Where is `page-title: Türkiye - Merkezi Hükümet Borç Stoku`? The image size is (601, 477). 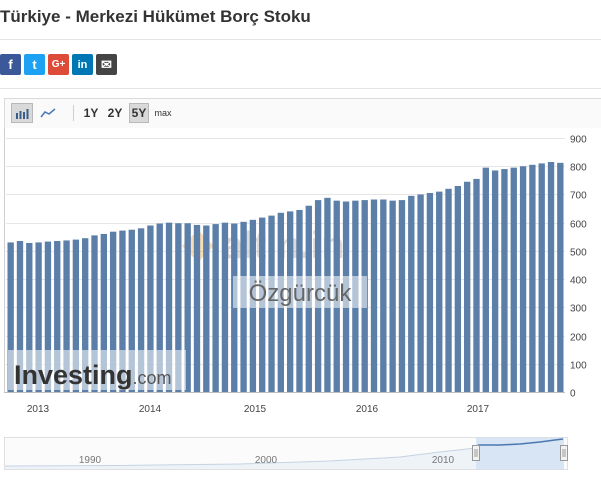 page-title: Türkiye - Merkezi Hükümet Borç Stoku is located at coordinates (155, 16).